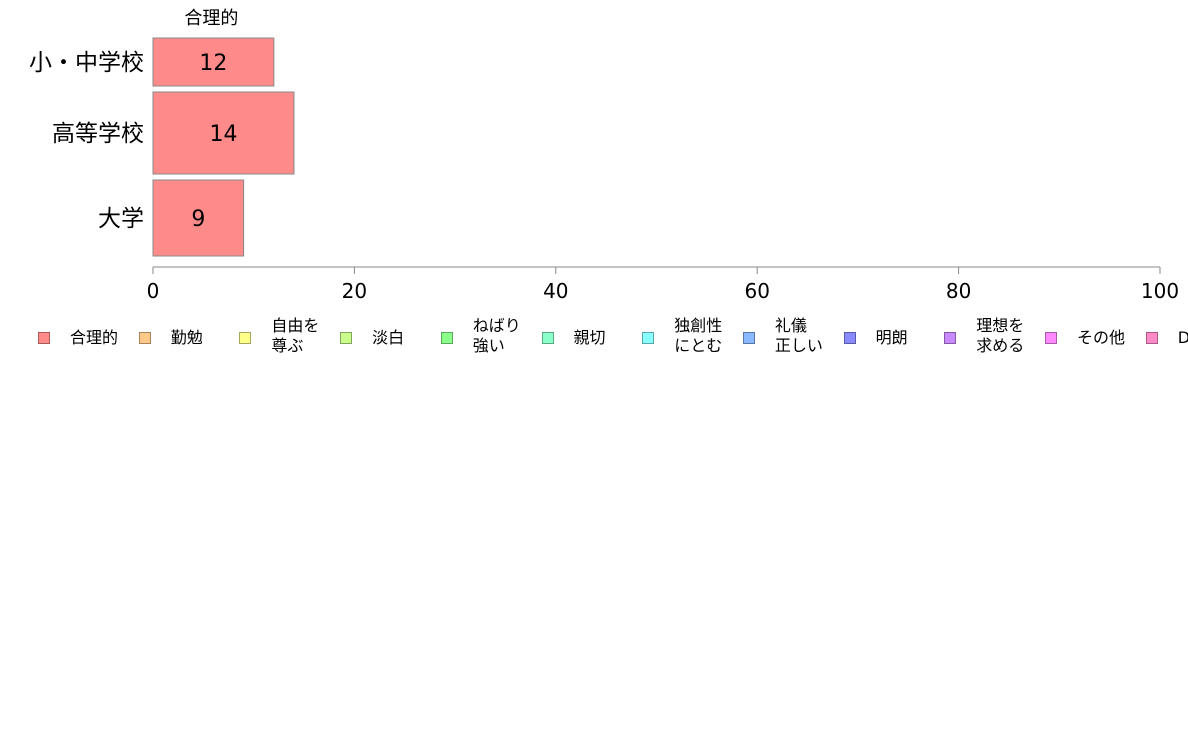 Image resolution: width=1188 pixels, height=736 pixels. Describe the element at coordinates (958, 291) in the screenshot. I see `x-tick-label: 80` at that location.